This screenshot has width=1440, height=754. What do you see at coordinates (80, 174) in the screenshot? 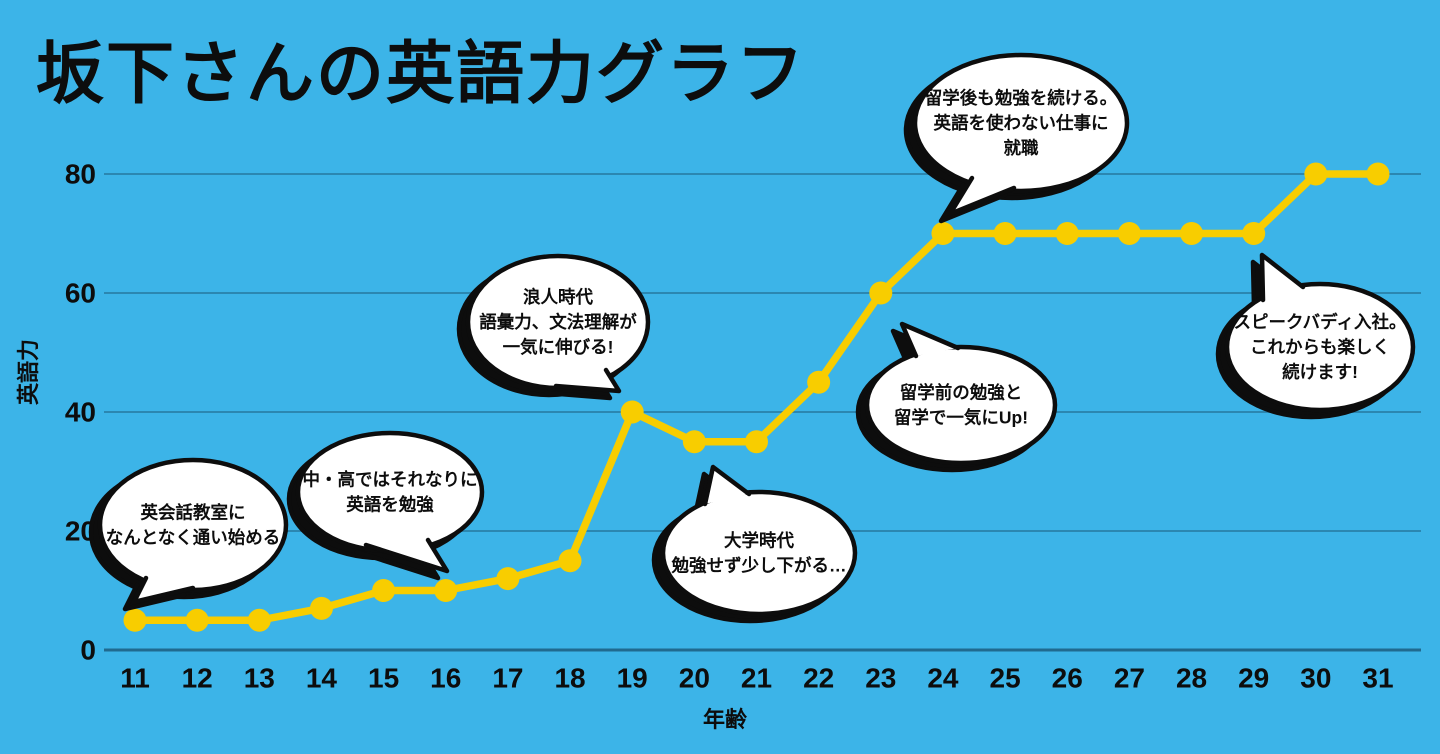
I see `y-tick-label: 80` at bounding box center [80, 174].